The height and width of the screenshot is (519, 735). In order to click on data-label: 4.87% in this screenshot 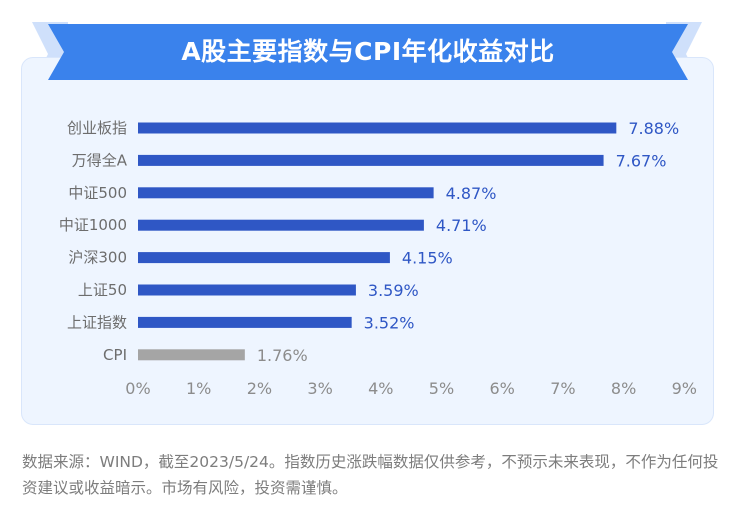, I will do `click(471, 193)`.